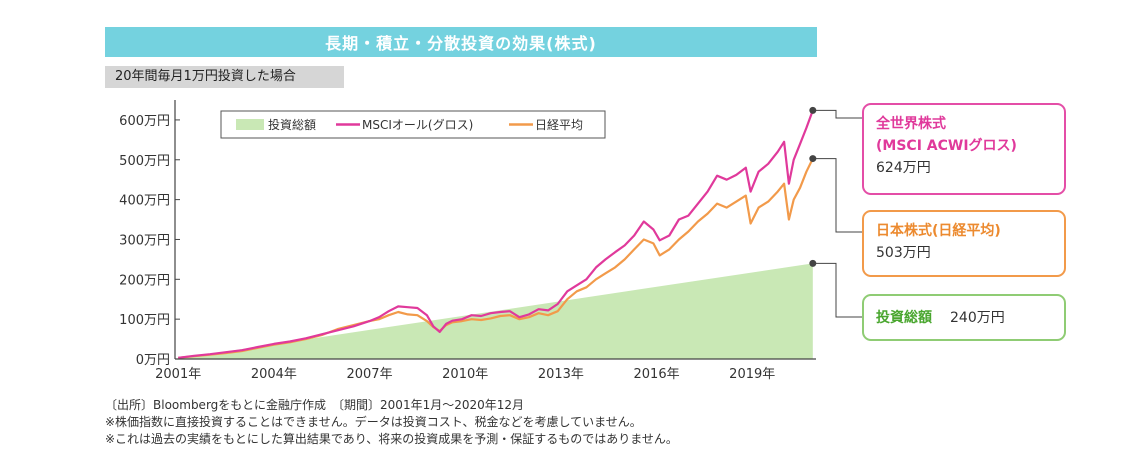  What do you see at coordinates (813, 110) in the screenshot?
I see `marker-msci` at bounding box center [813, 110].